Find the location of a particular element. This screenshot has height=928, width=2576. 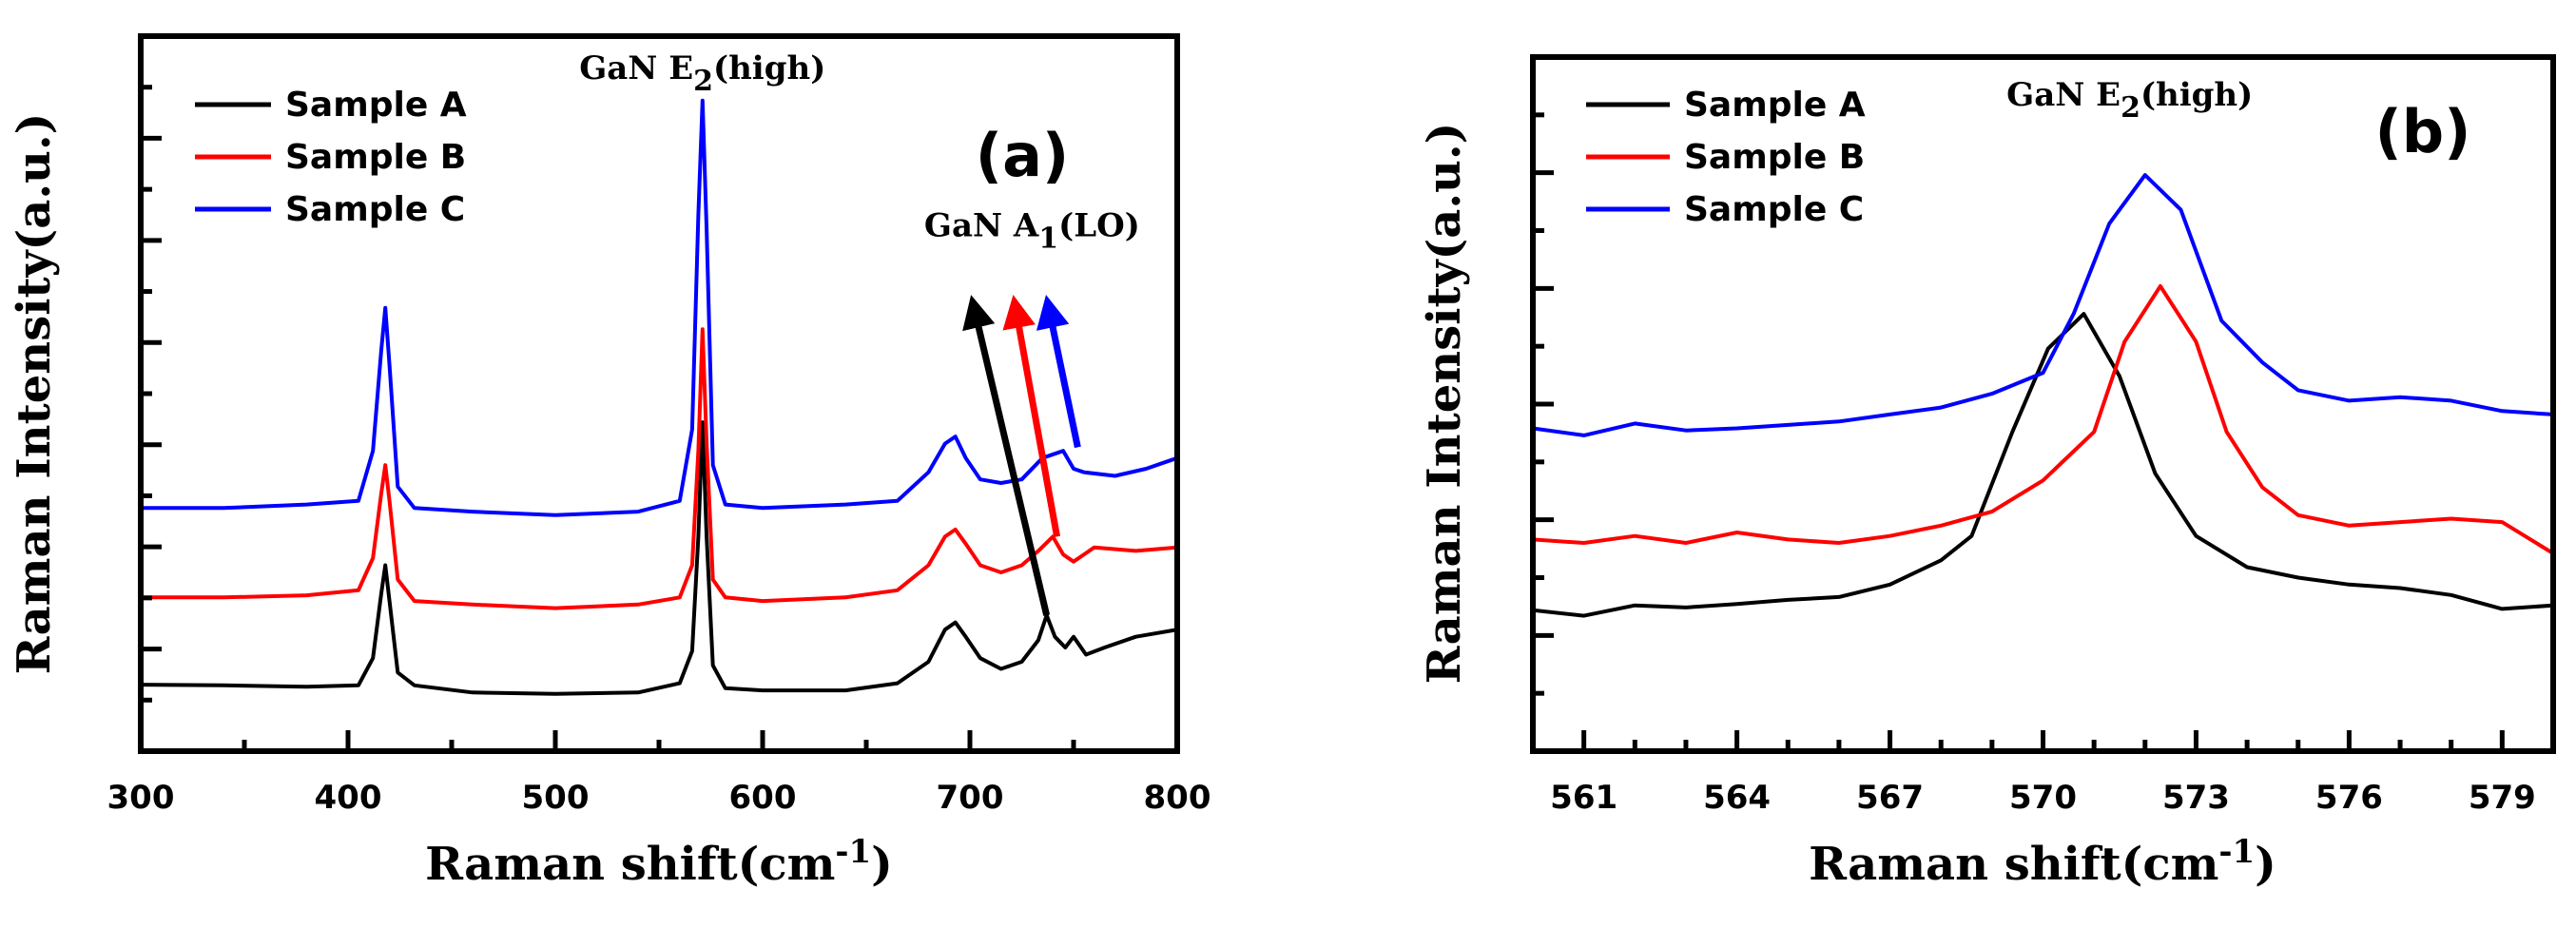

series-line-sample-c is located at coordinates (2043, 305).